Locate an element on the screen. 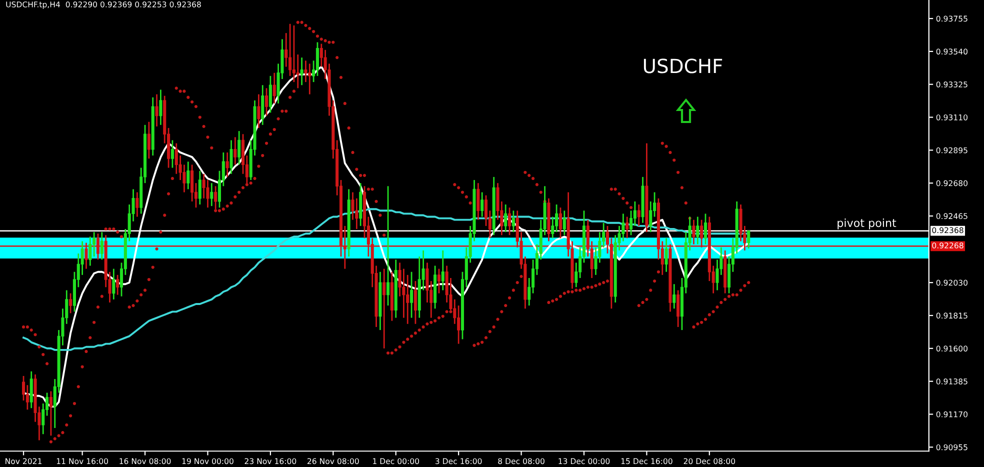 The width and height of the screenshot is (984, 467). annotation: USDCHF is located at coordinates (683, 66).